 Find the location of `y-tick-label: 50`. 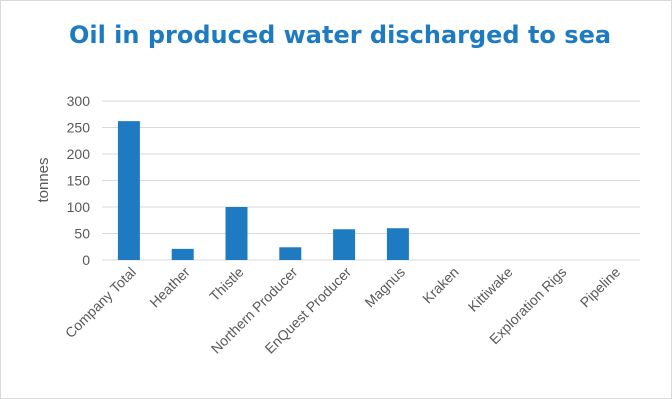

y-tick-label: 50 is located at coordinates (82, 234).